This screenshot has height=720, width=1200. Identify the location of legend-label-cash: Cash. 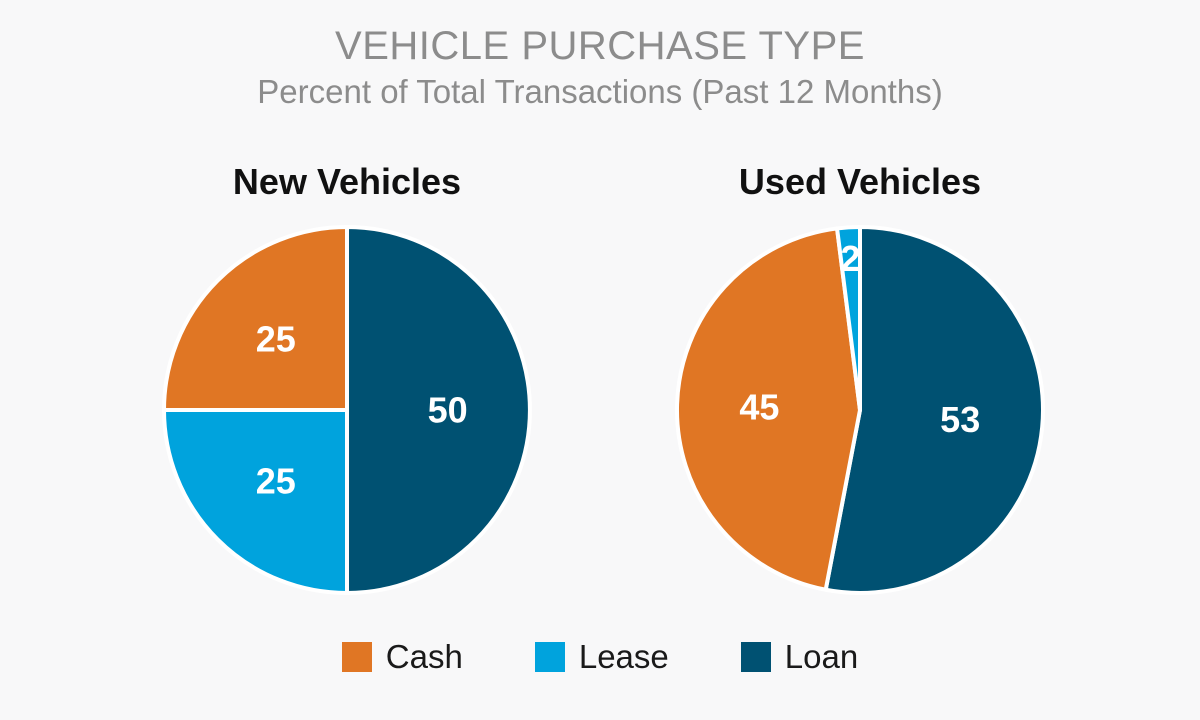
(424, 656).